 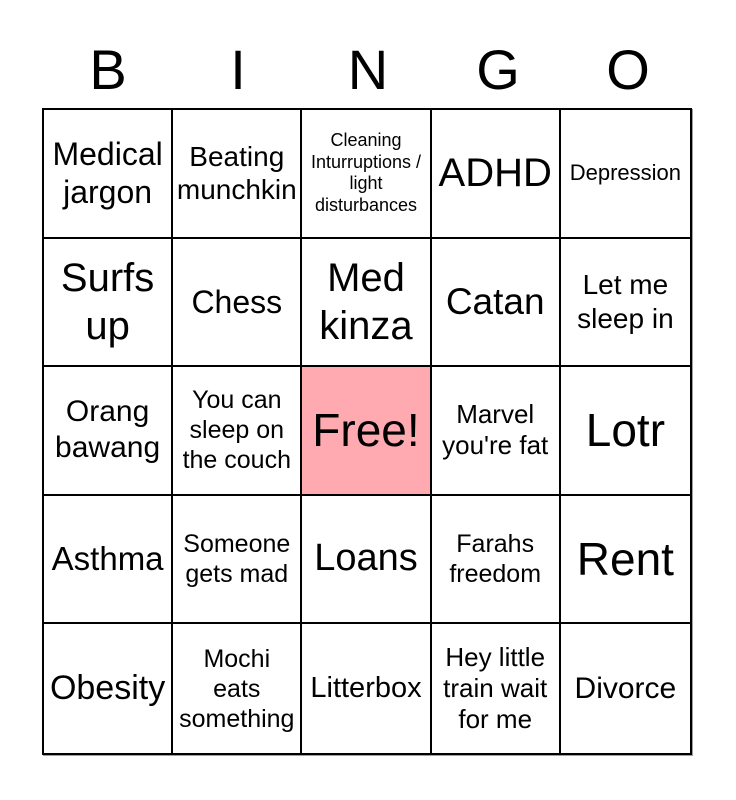 What do you see at coordinates (367, 560) in the screenshot?
I see `bingo-cell-r4c3: Loans` at bounding box center [367, 560].